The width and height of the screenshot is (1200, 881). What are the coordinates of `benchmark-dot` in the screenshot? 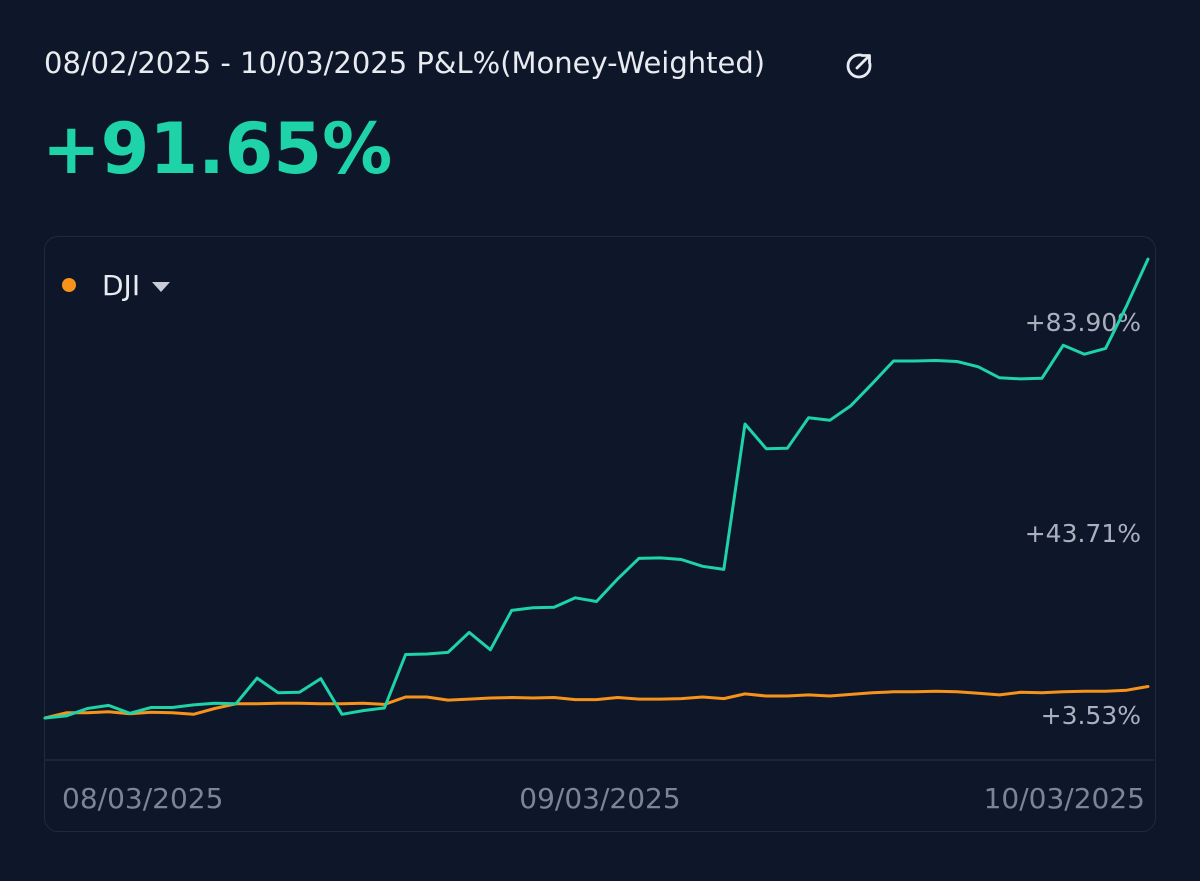 It's located at (69, 285).